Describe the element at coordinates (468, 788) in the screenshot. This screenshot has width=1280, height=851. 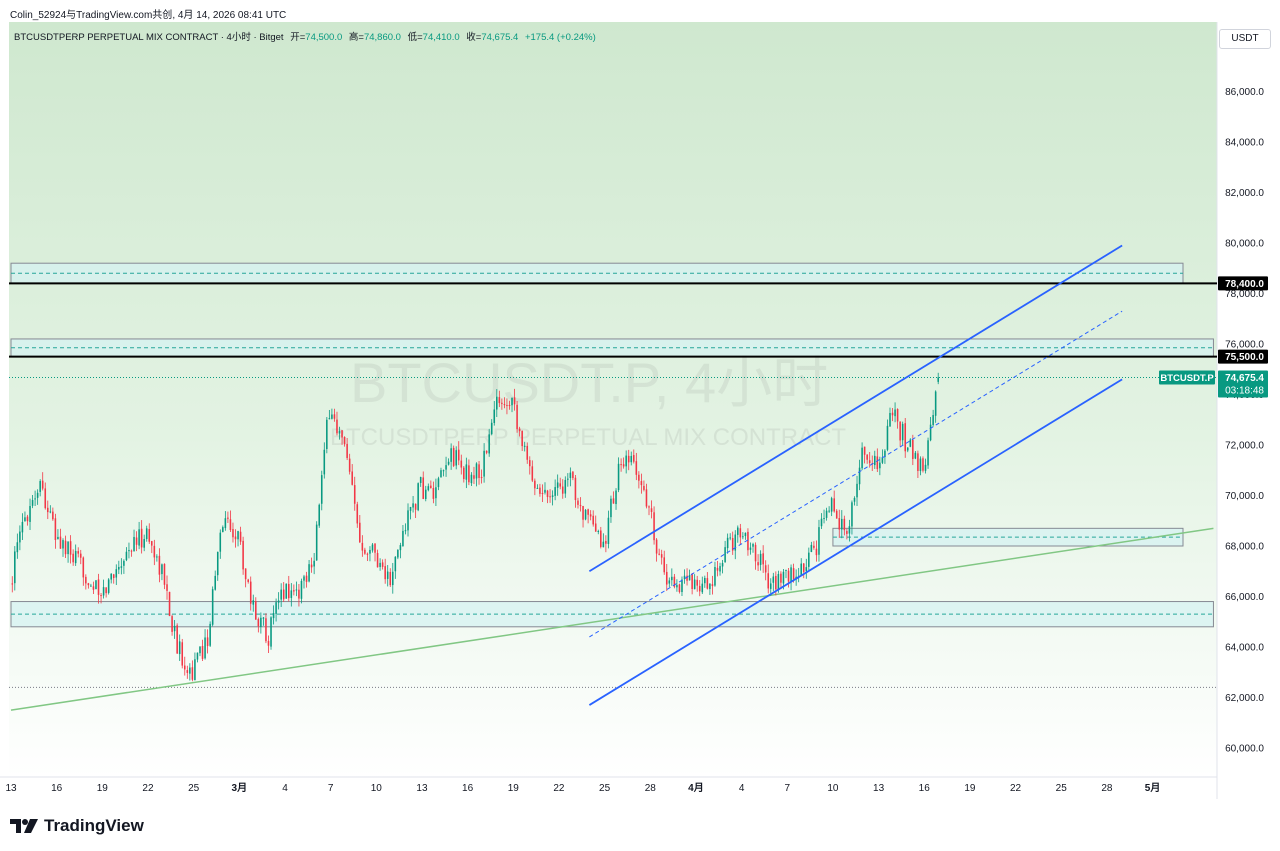
I see `time-tick-label: 16` at that location.